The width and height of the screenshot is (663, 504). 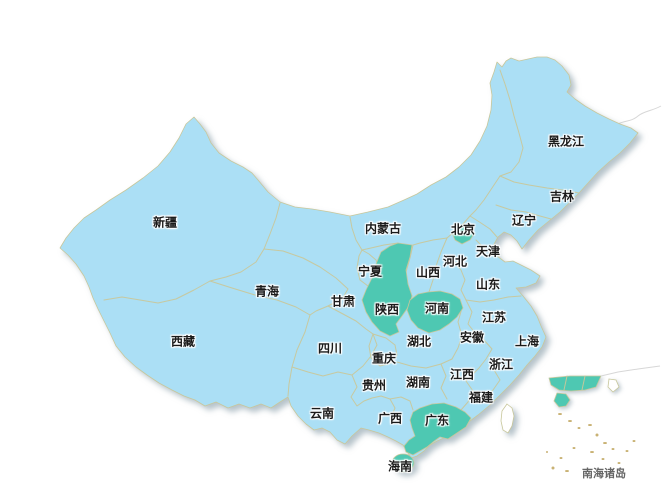 I want to click on inset-taiwan-shape, so click(x=613, y=385).